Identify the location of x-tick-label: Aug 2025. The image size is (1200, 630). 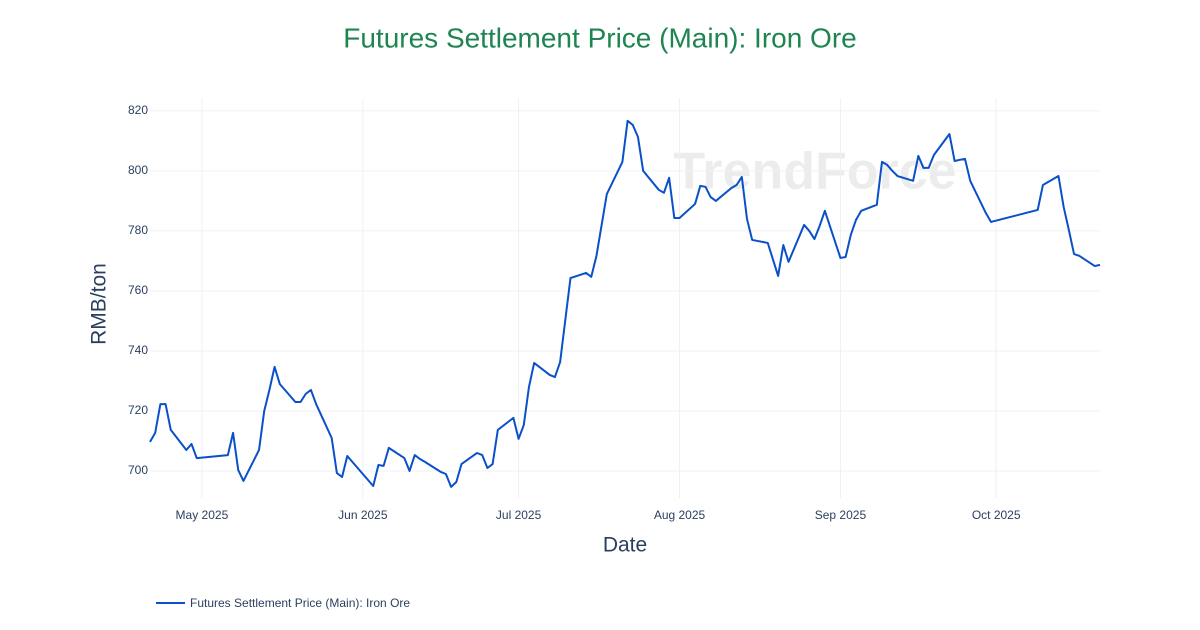
(680, 515).